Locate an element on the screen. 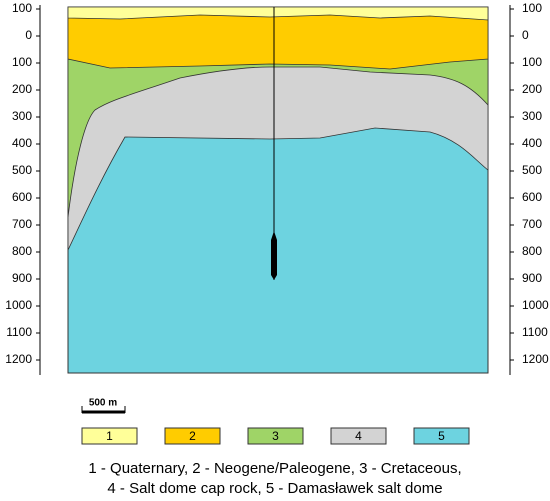 The image size is (550, 501). legend-label: 2 is located at coordinates (192, 436).